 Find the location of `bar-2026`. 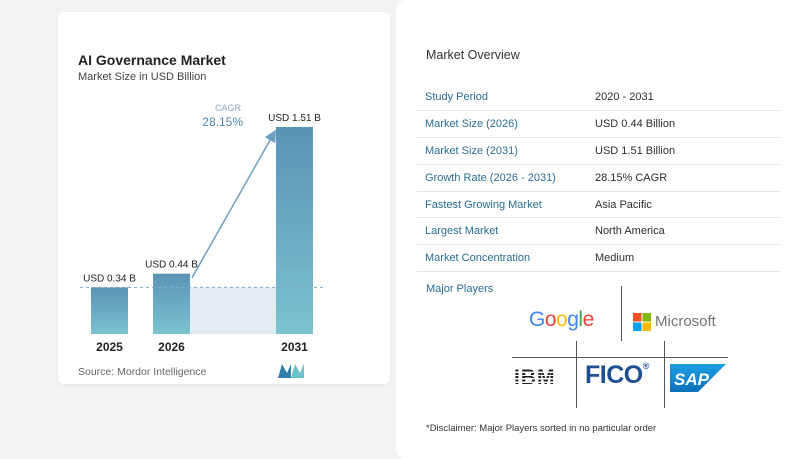

bar-2026 is located at coordinates (171, 303).